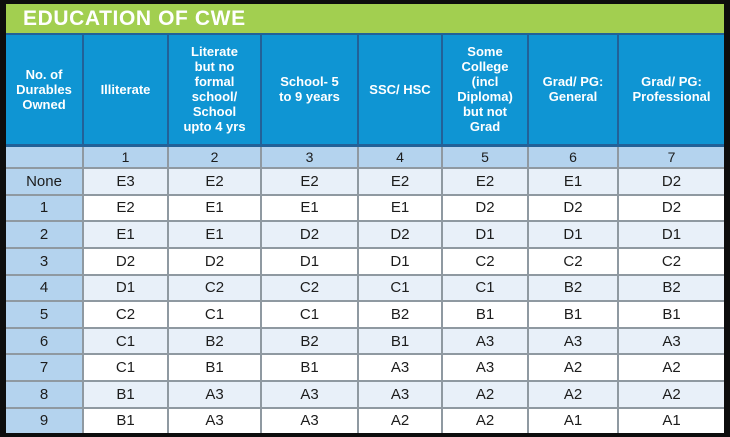 The height and width of the screenshot is (437, 730). I want to click on table-row: 7 C1 B1 B1 A3 A3 A2 A2, so click(365, 367).